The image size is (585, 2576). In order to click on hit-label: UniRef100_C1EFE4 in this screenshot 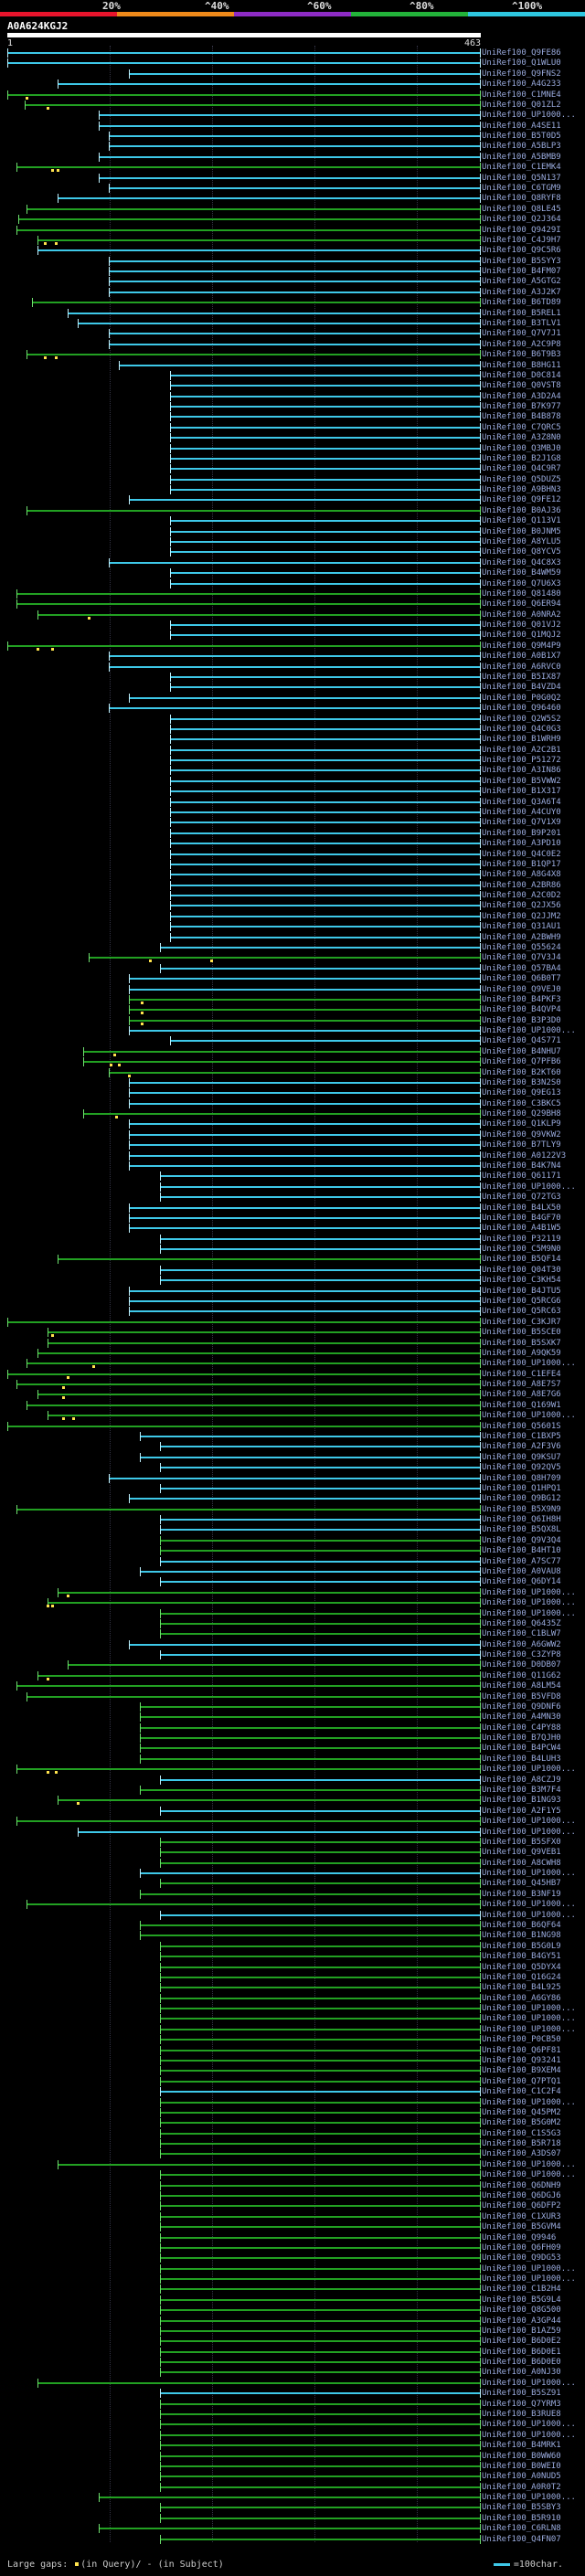, I will do `click(521, 1374)`.